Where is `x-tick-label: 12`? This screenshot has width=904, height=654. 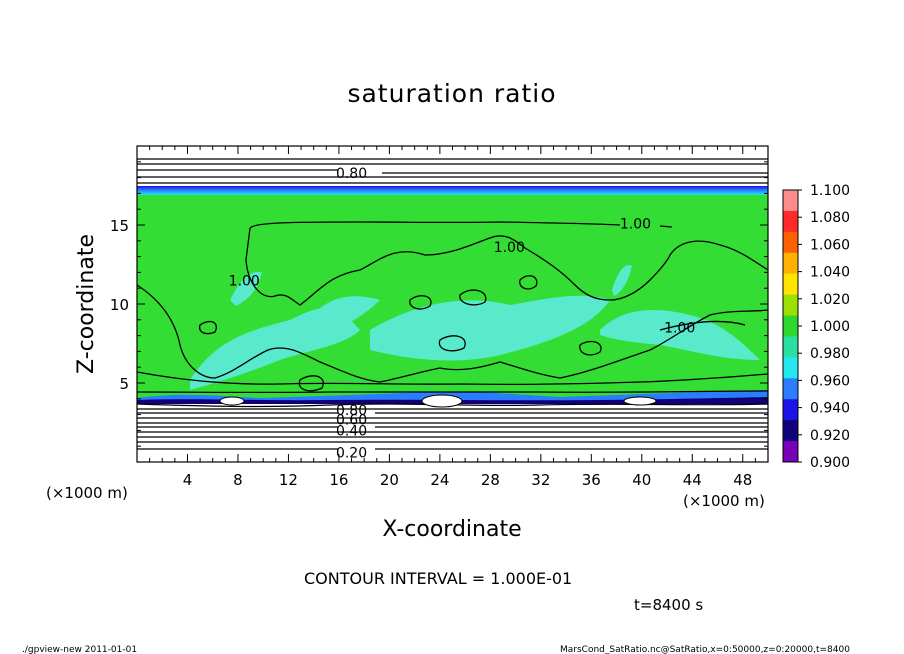 x-tick-label: 12 is located at coordinates (288, 480).